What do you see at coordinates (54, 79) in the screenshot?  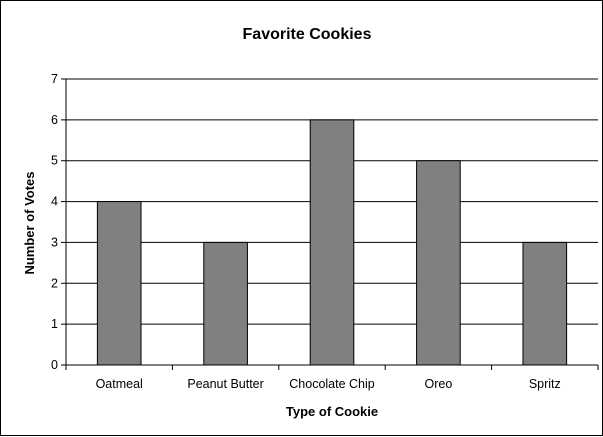 I see `y-tick-label: 7` at bounding box center [54, 79].